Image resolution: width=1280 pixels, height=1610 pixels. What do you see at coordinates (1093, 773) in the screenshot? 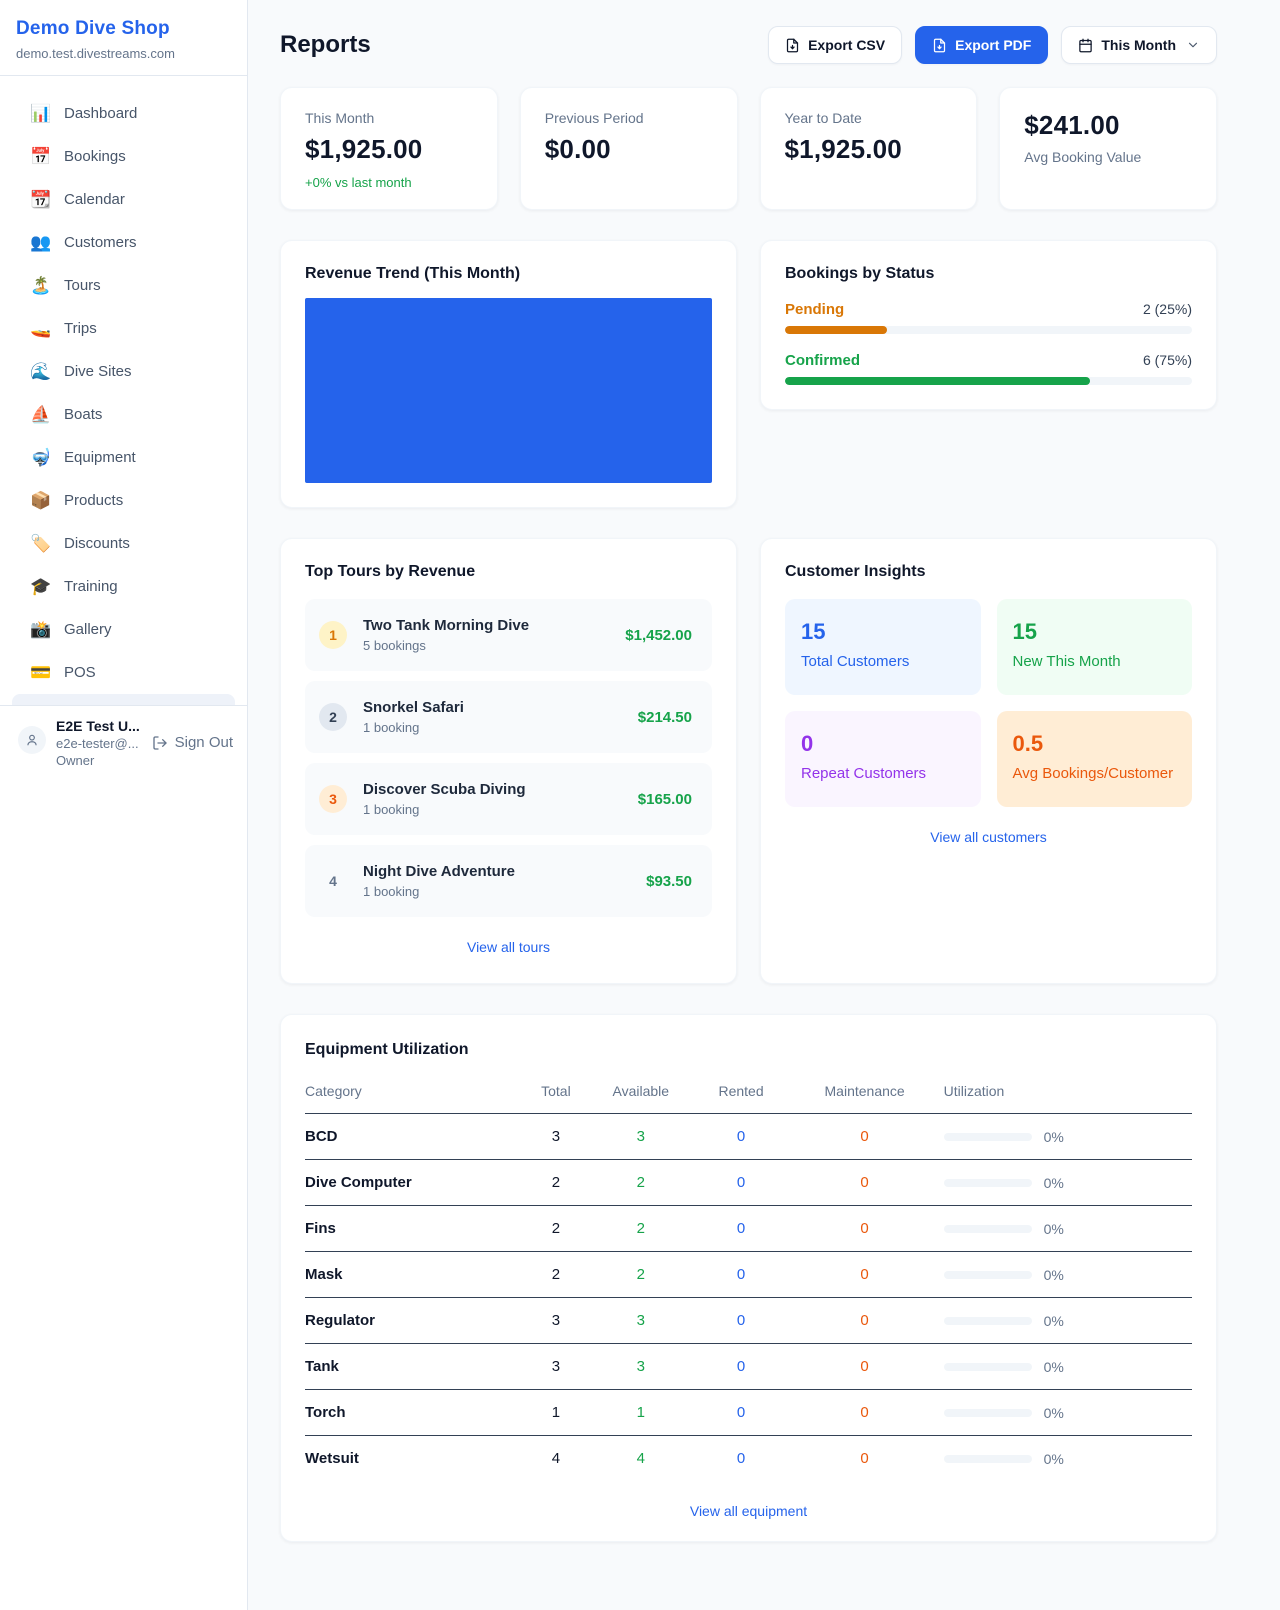
I see `insight-label: Avg Bookings/Customer` at bounding box center [1093, 773].